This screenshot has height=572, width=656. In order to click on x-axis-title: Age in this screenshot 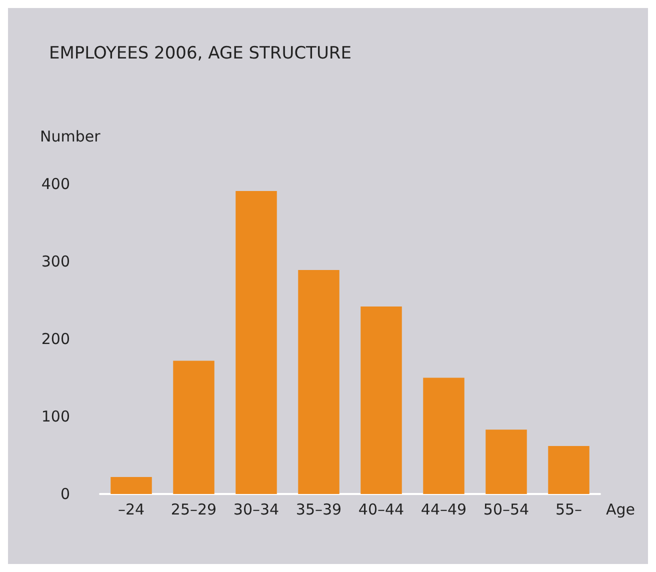, I will do `click(621, 509)`.